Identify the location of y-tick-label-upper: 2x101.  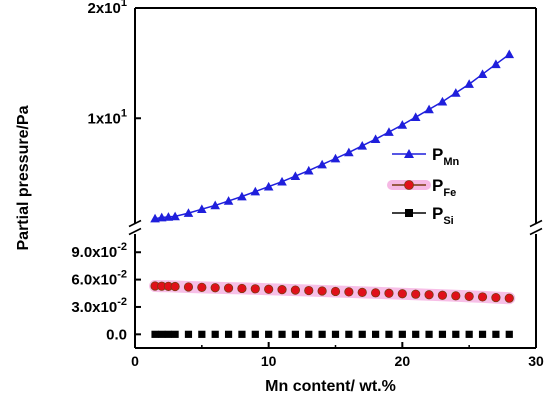
(108, 8).